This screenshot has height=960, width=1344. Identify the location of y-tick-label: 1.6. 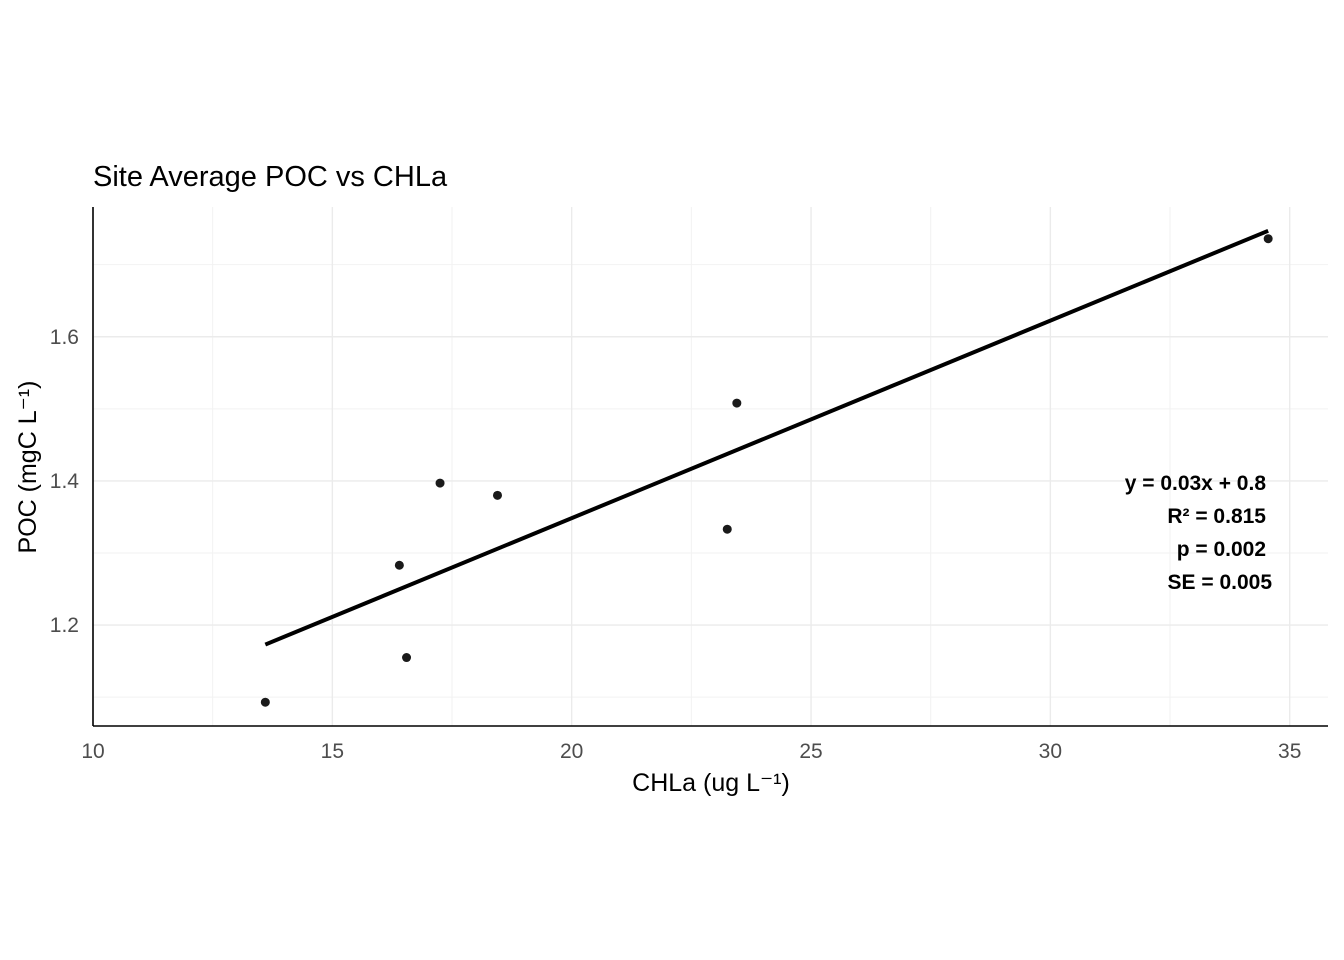
(64, 337).